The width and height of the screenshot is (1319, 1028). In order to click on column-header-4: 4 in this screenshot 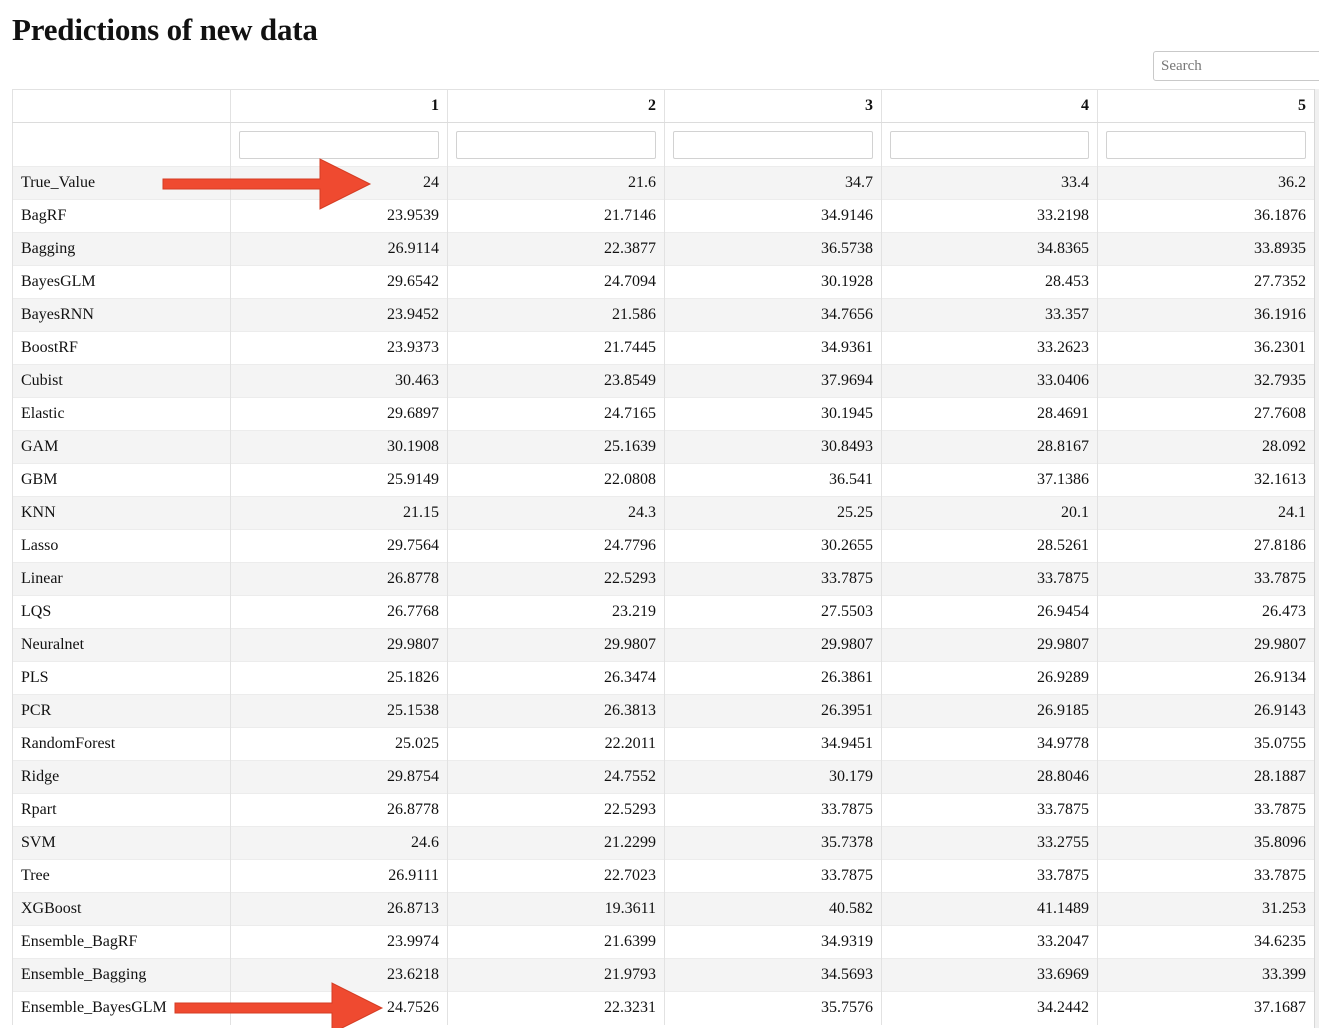, I will do `click(989, 106)`.